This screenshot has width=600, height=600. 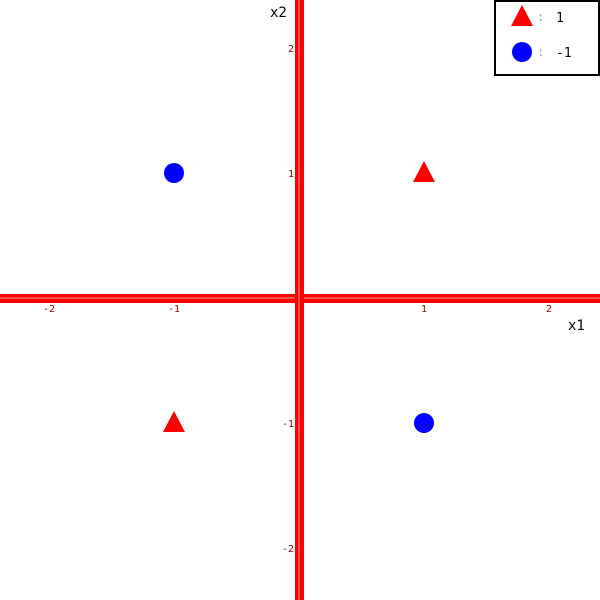 I want to click on legend-box, so click(x=547, y=38).